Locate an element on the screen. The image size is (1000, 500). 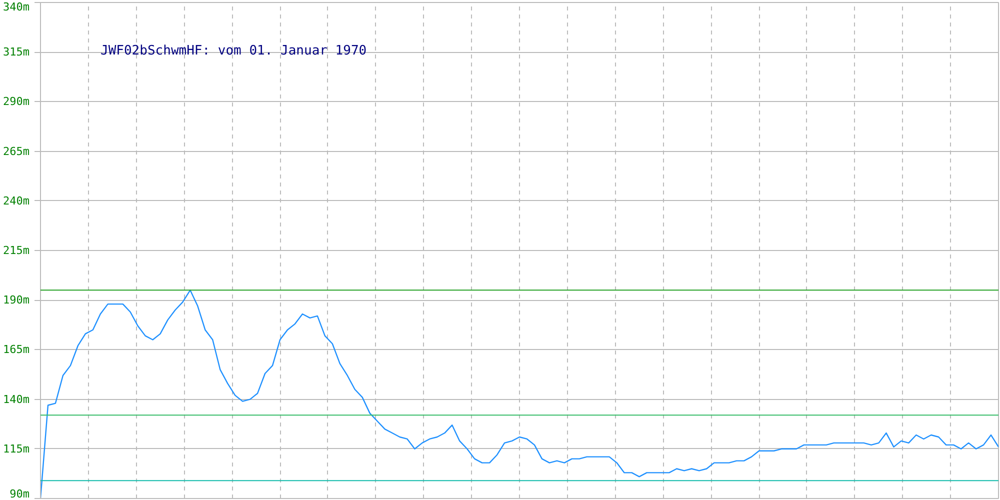
y-tick-label: 90m is located at coordinates (20, 494).